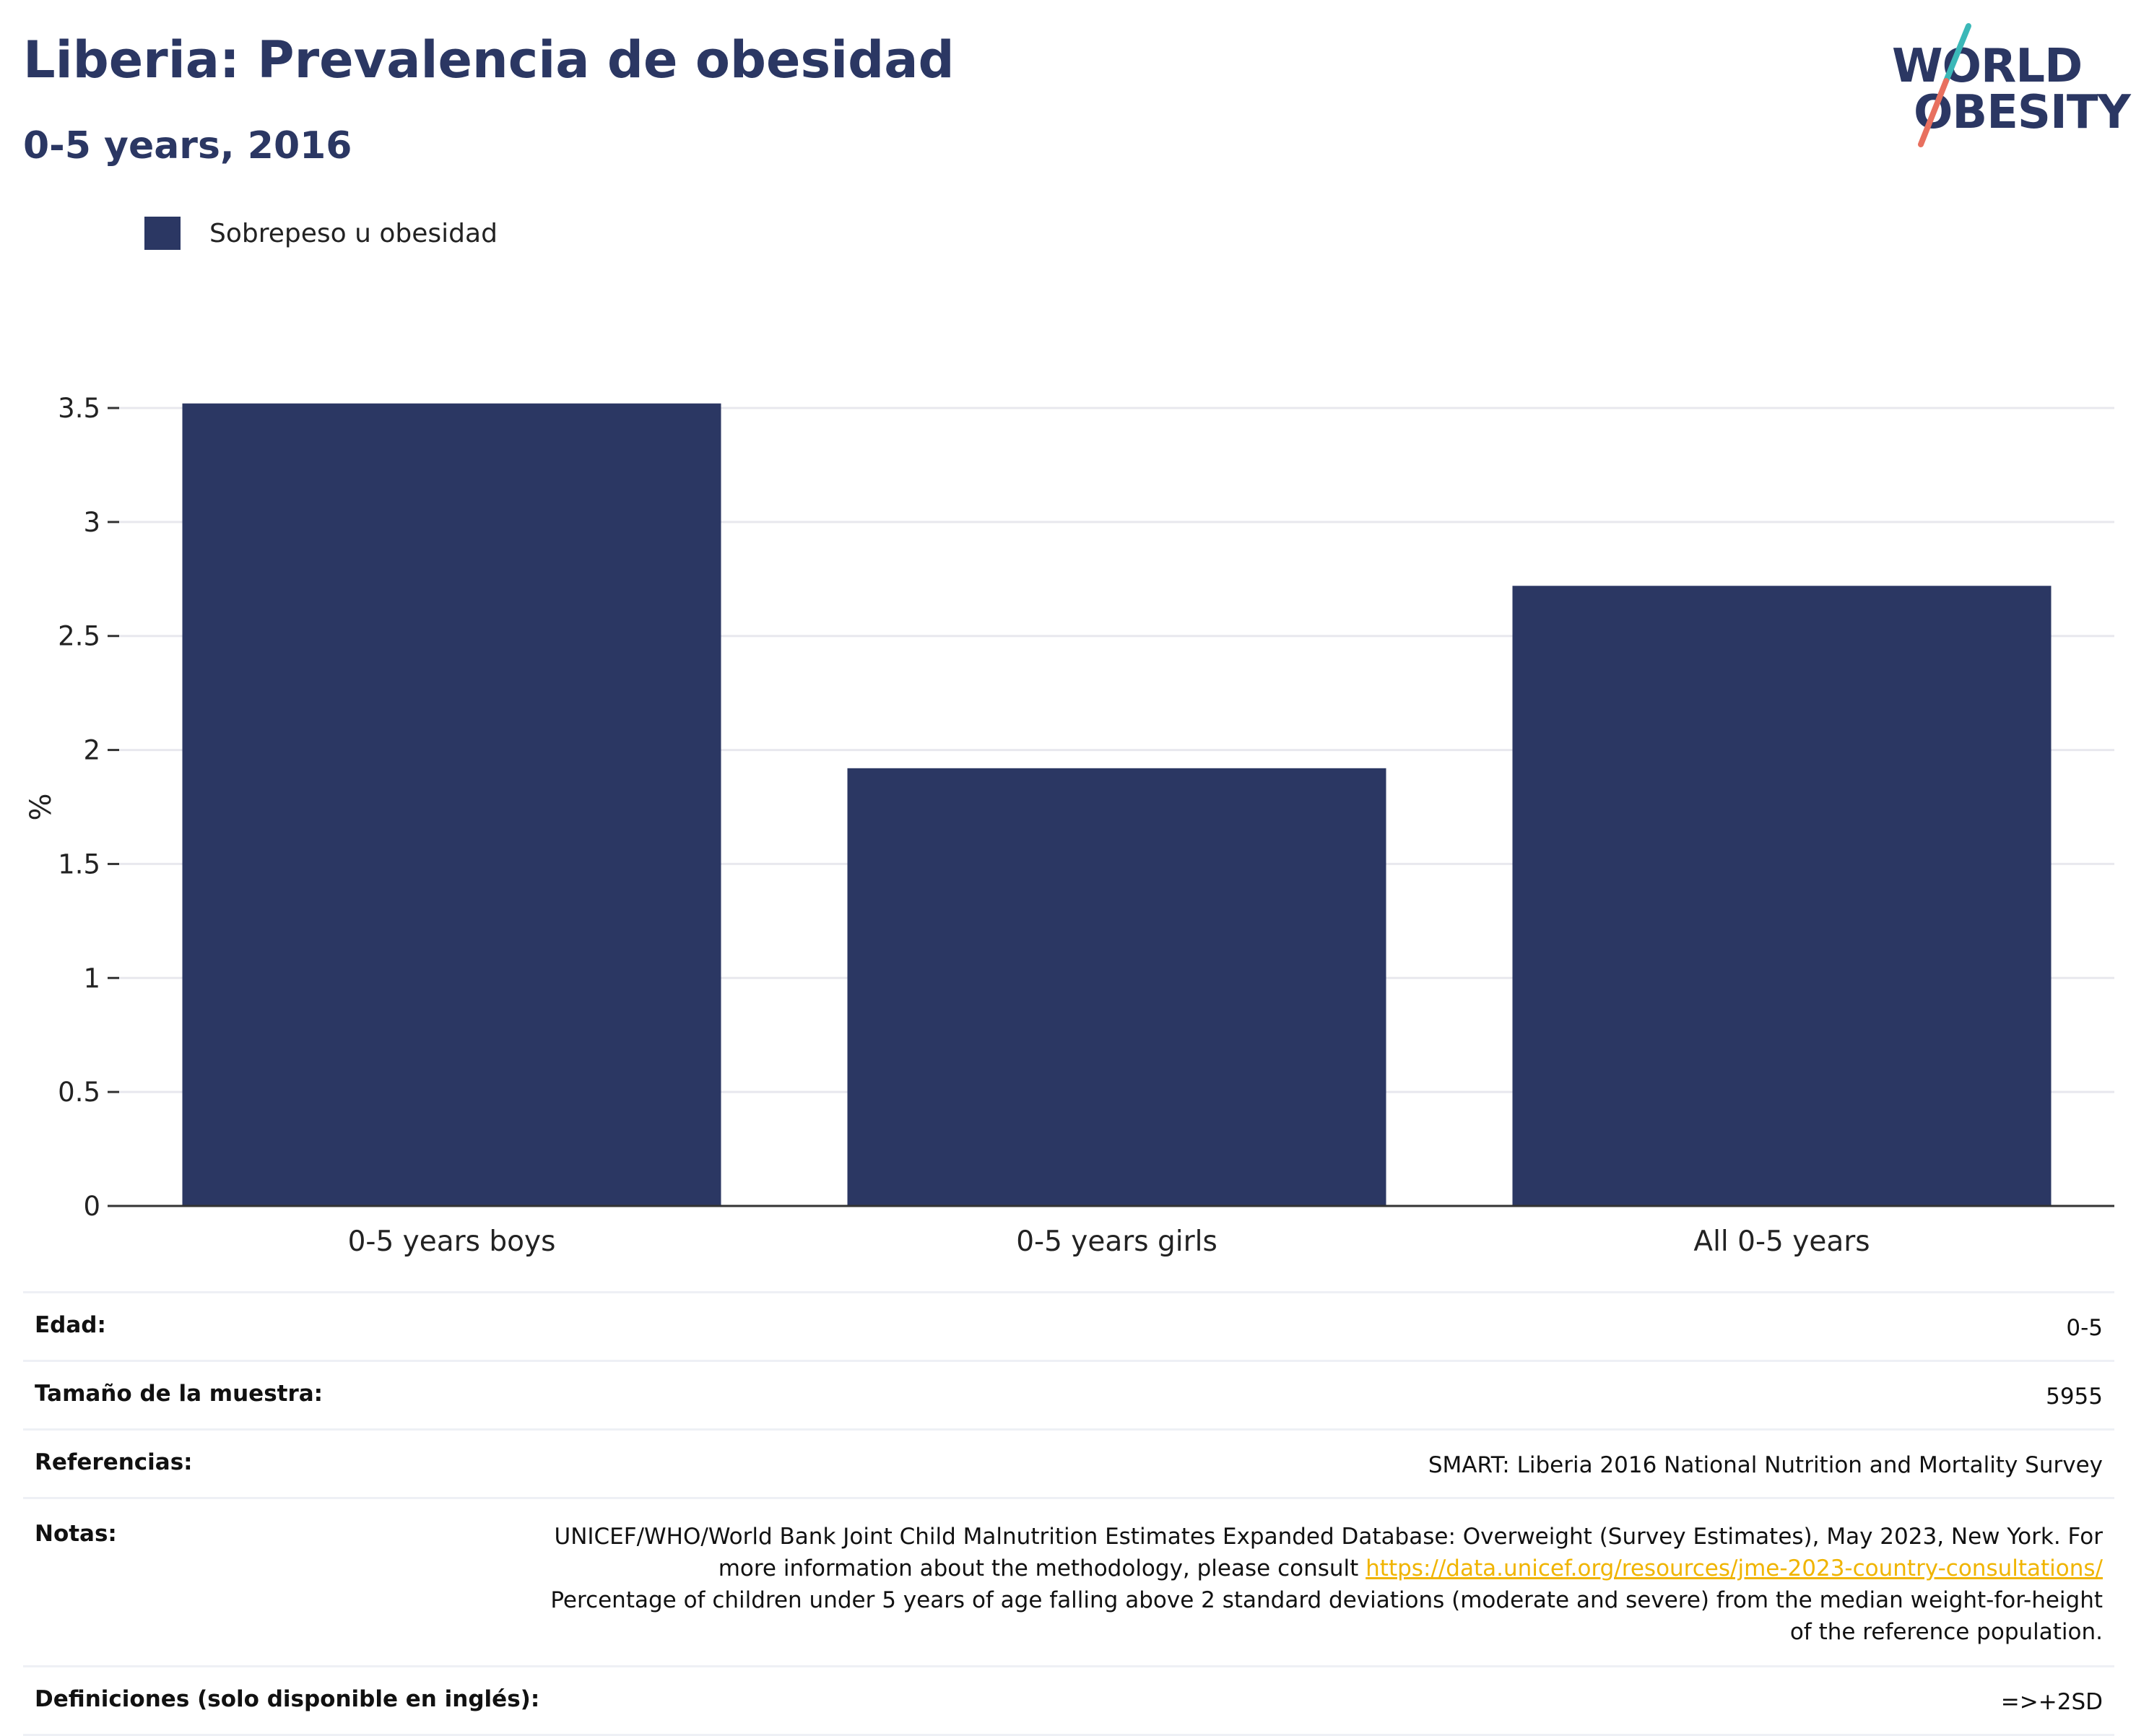 The height and width of the screenshot is (1736, 2136). What do you see at coordinates (1069, 1396) in the screenshot?
I see `info-row-sample: Tamaño de la muestra: 5955` at bounding box center [1069, 1396].